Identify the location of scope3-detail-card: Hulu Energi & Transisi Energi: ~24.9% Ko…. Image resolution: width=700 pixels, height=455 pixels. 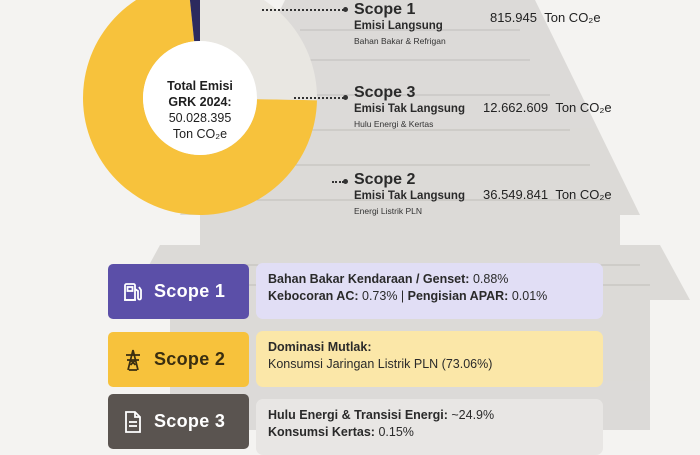
(429, 427).